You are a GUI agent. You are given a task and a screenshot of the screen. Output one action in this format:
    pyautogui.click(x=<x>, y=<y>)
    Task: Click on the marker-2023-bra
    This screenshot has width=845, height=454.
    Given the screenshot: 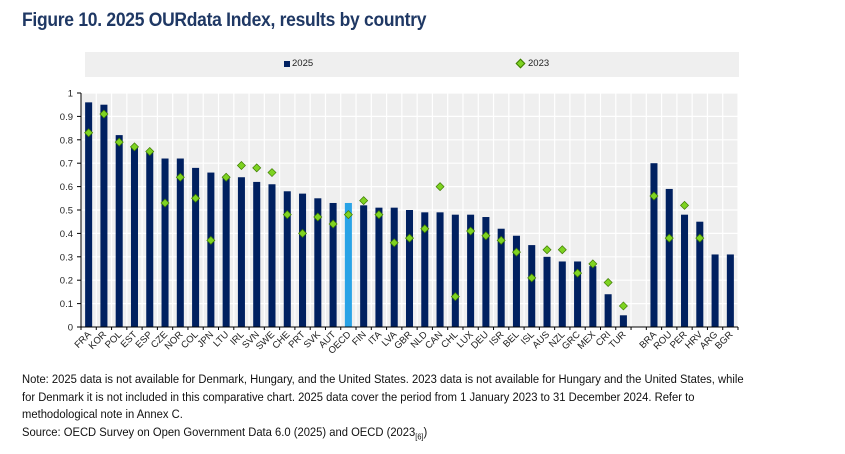 What is the action you would take?
    pyautogui.click(x=654, y=196)
    